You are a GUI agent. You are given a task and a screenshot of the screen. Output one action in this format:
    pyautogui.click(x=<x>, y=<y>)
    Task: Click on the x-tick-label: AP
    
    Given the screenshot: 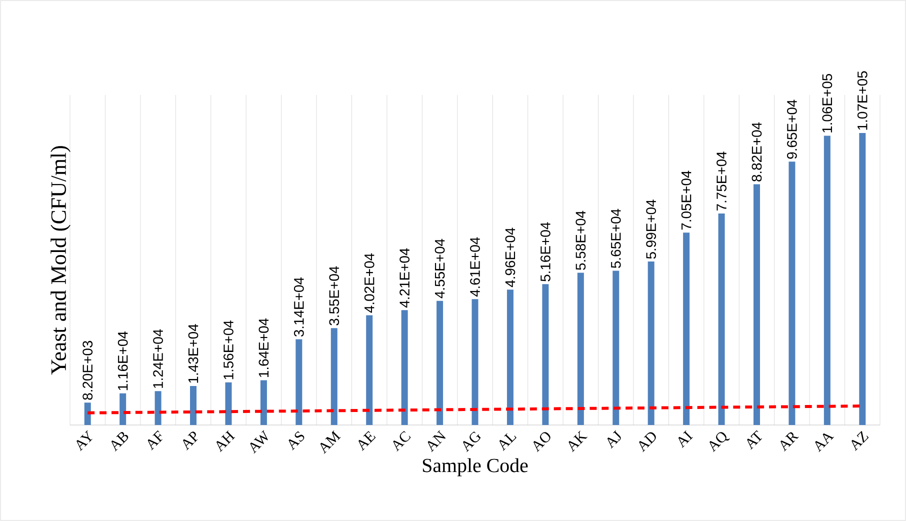 What is the action you would take?
    pyautogui.click(x=190, y=441)
    